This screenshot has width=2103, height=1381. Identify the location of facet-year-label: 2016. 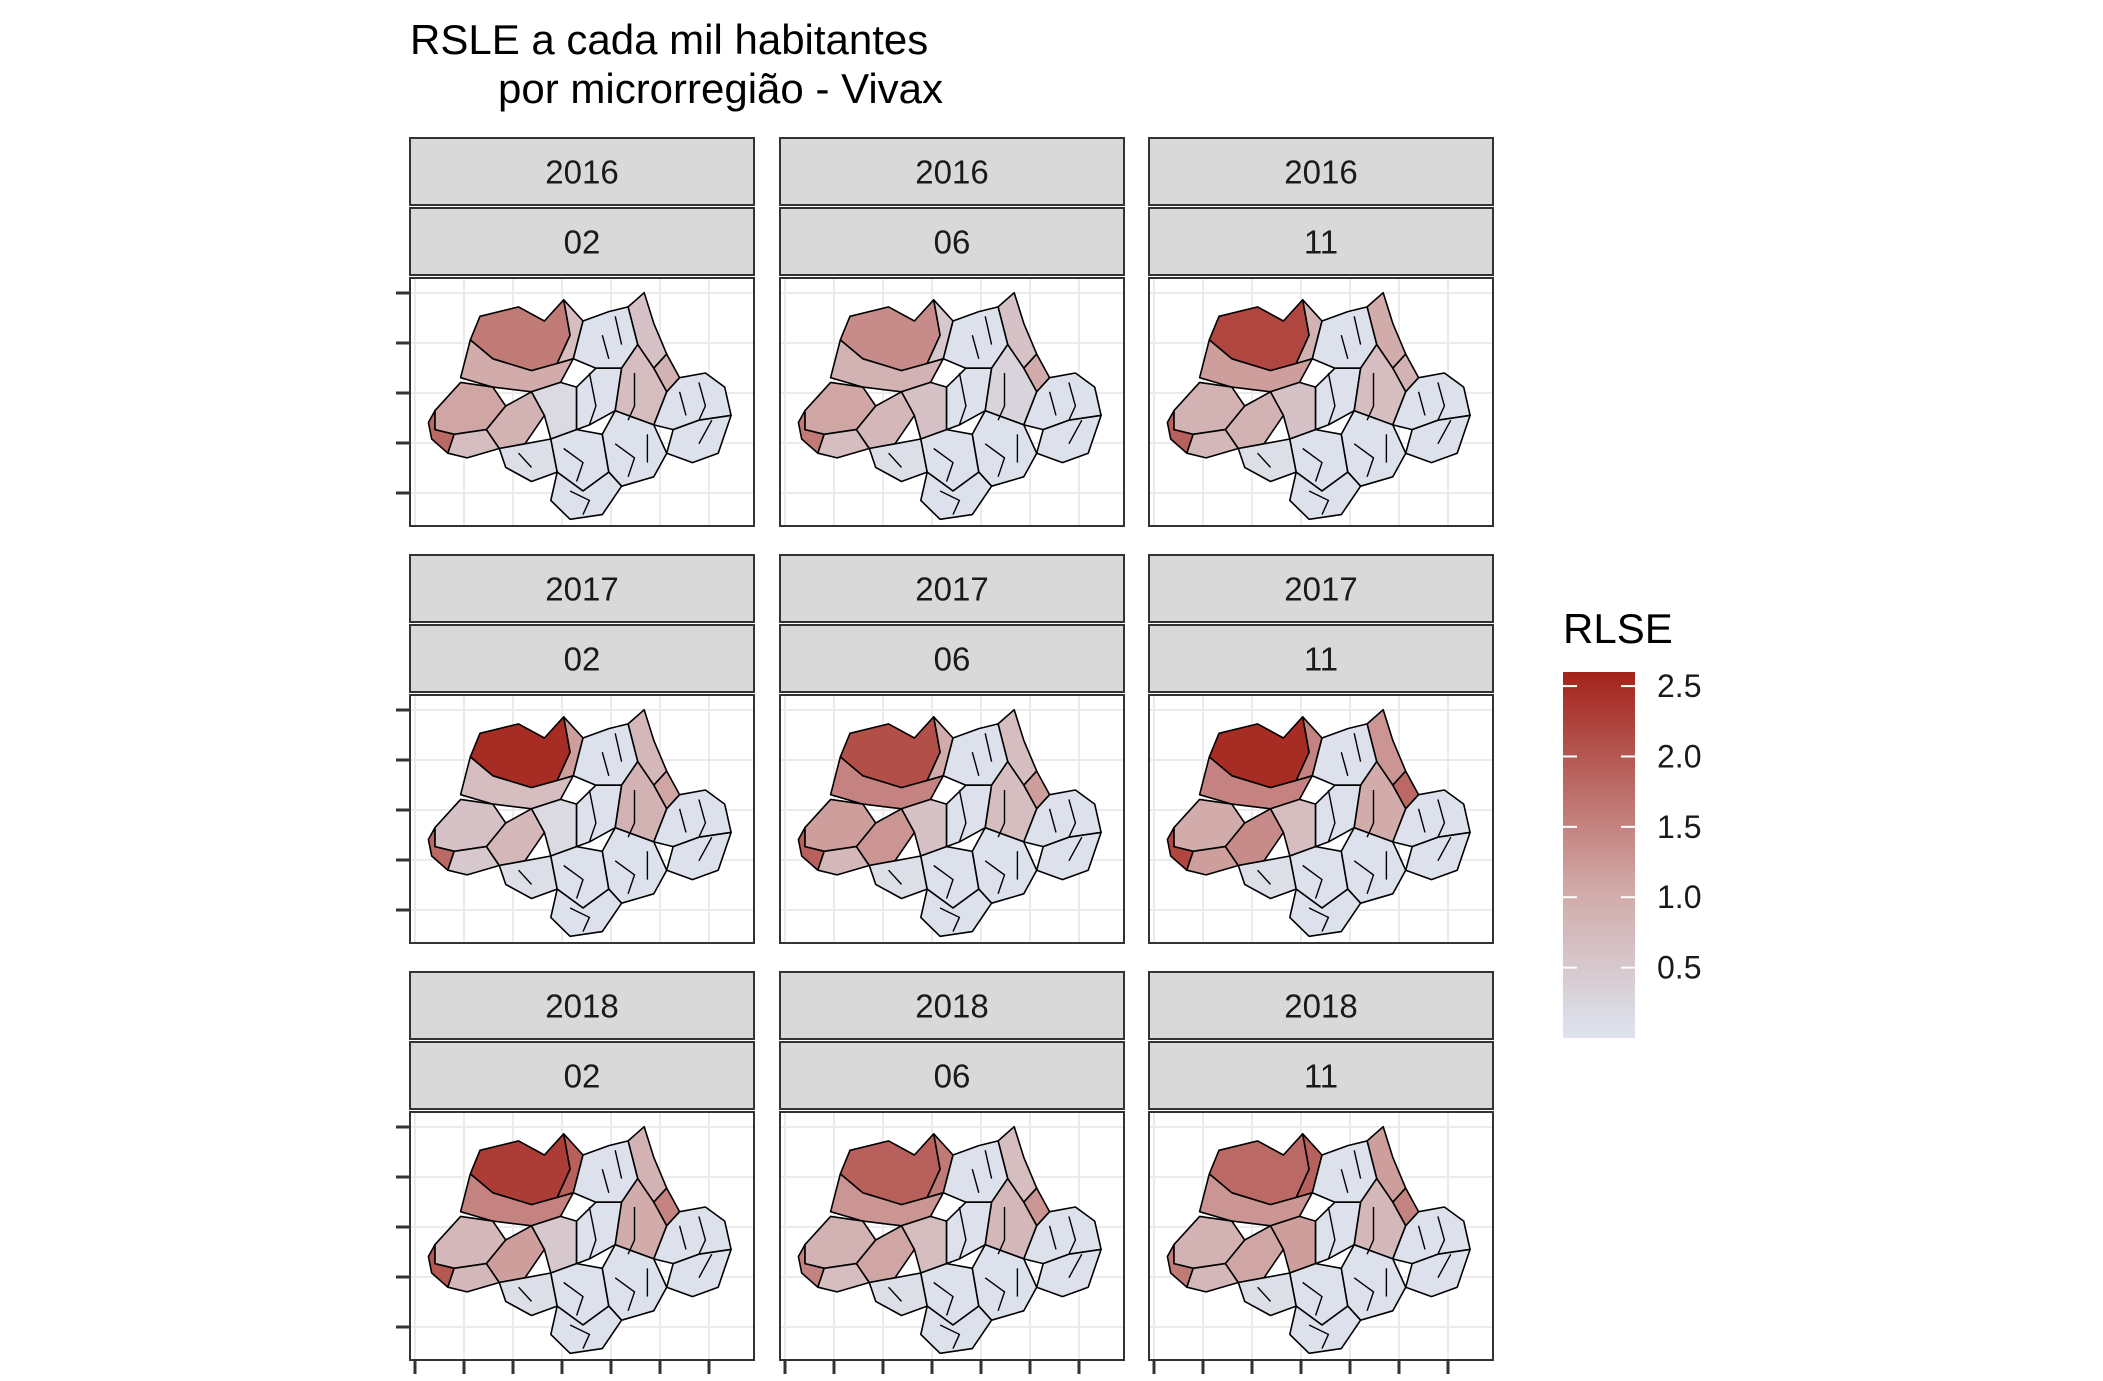
(581, 172).